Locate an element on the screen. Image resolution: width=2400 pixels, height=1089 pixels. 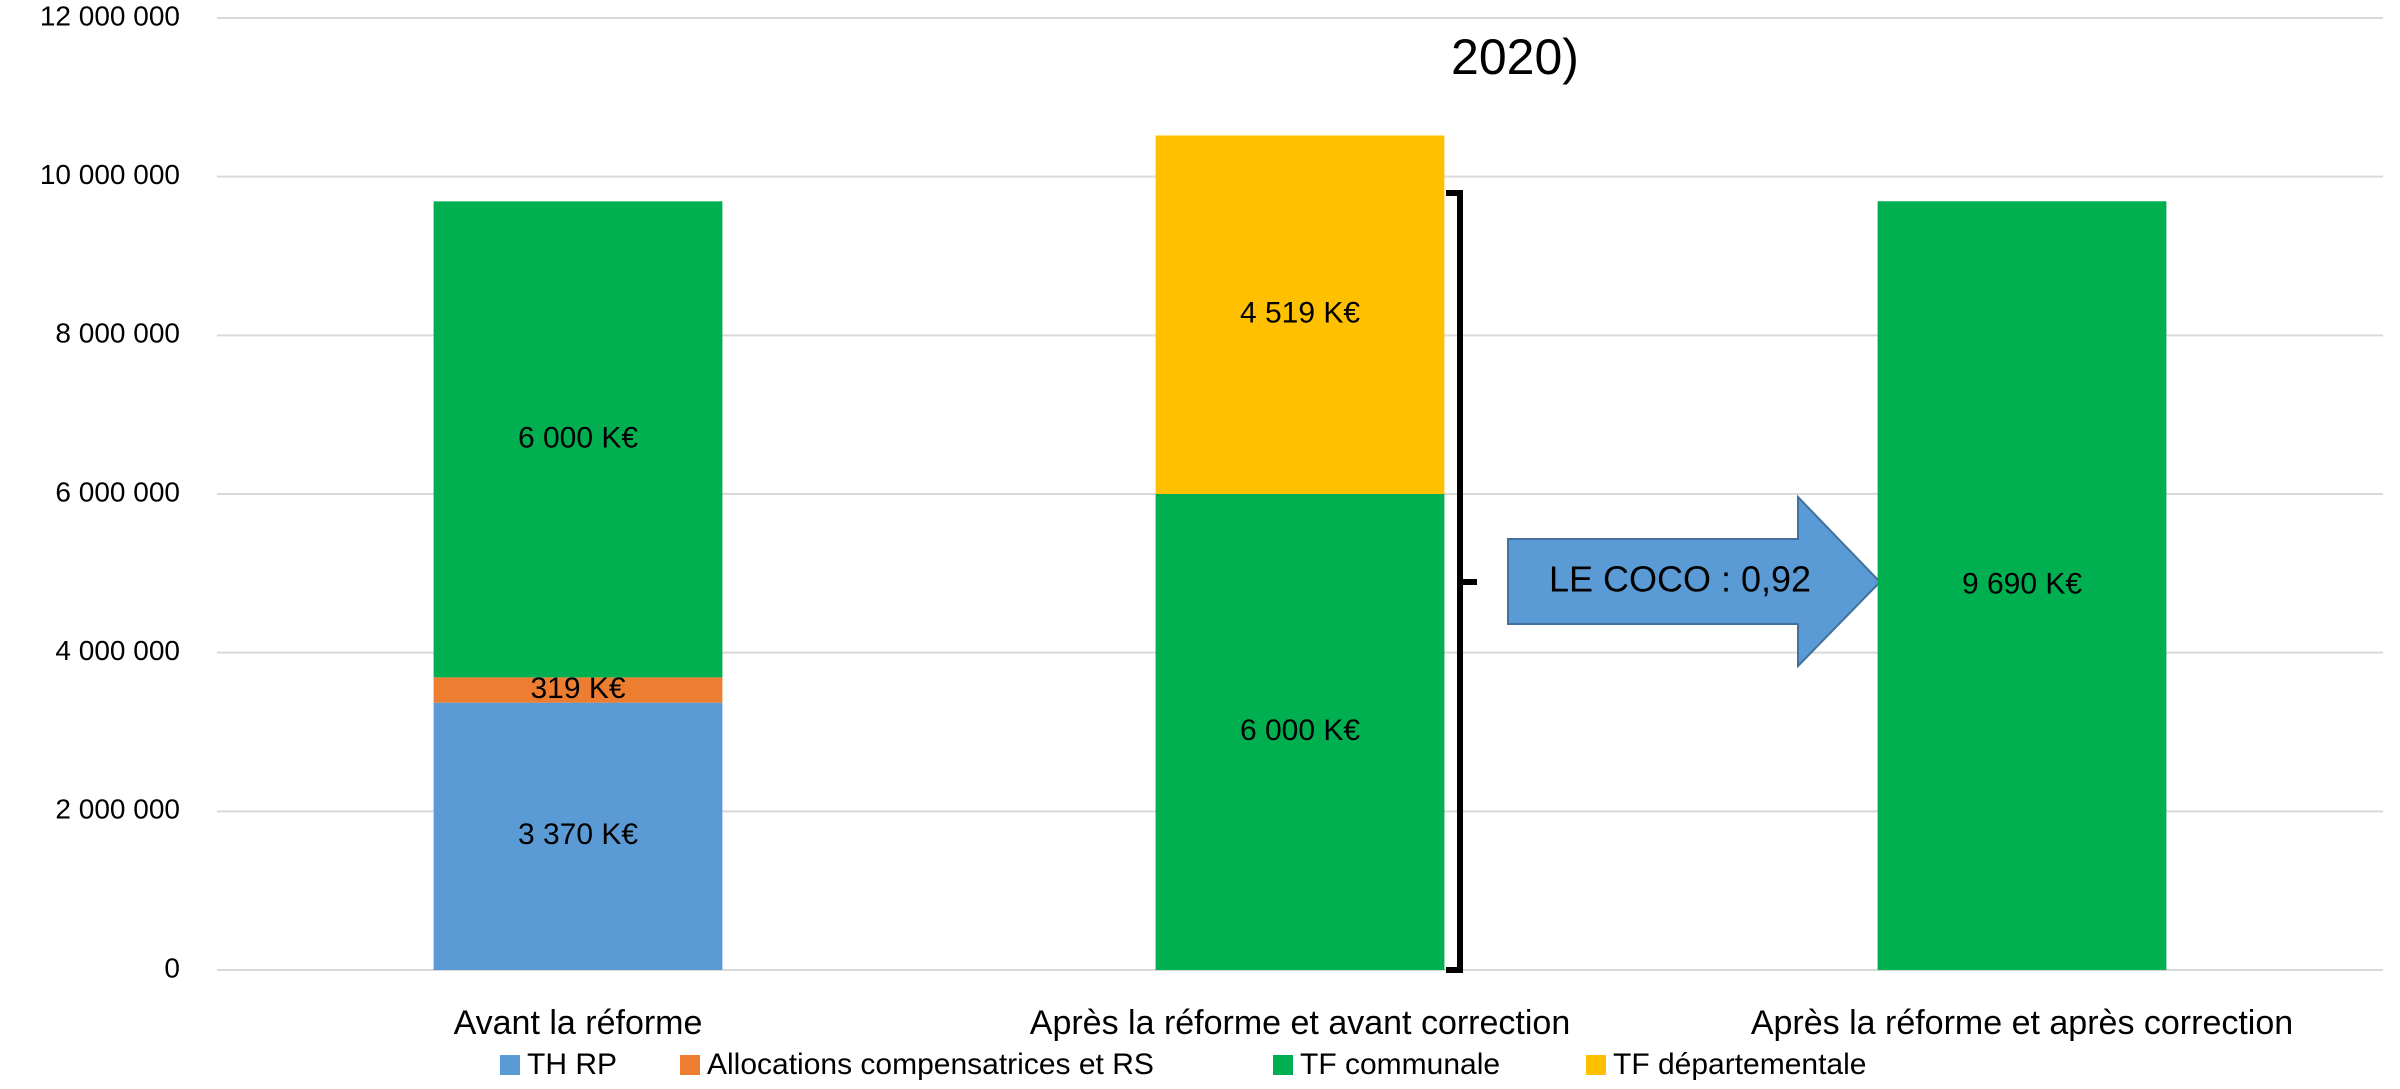
y-tick-label: 8 000 000 is located at coordinates (117, 333).